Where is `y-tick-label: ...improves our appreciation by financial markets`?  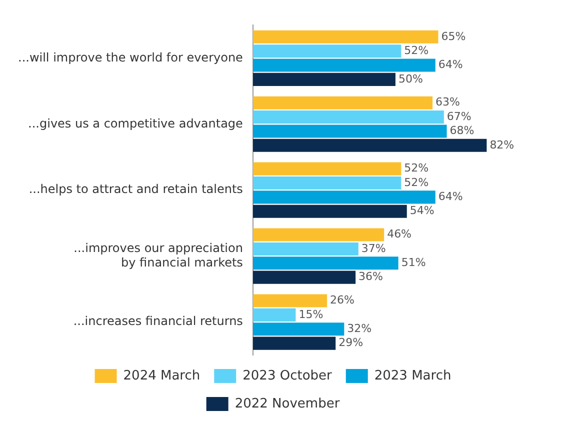 y-tick-label: ...improves our appreciation by financial markets is located at coordinates (158, 255).